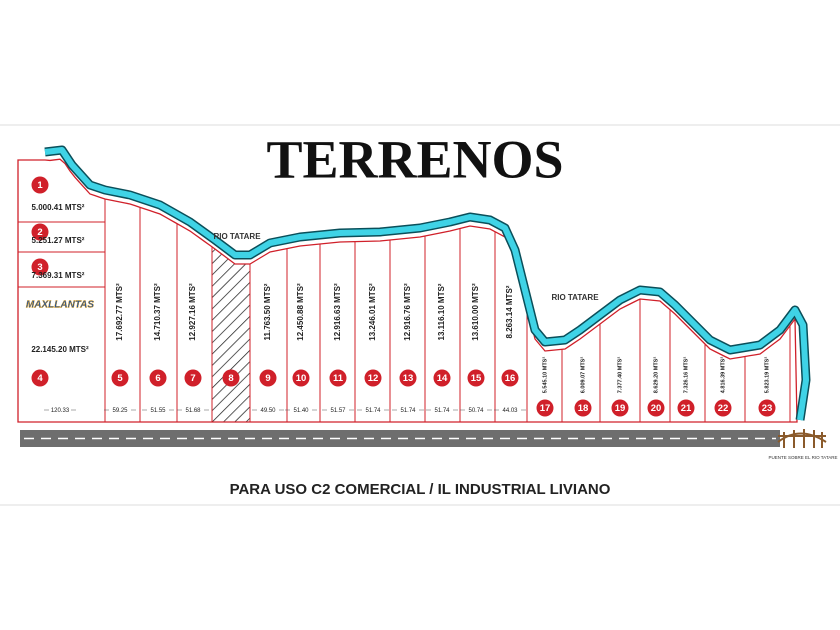  What do you see at coordinates (475, 312) in the screenshot?
I see `lot-area: 13.610.00 MTS²` at bounding box center [475, 312].